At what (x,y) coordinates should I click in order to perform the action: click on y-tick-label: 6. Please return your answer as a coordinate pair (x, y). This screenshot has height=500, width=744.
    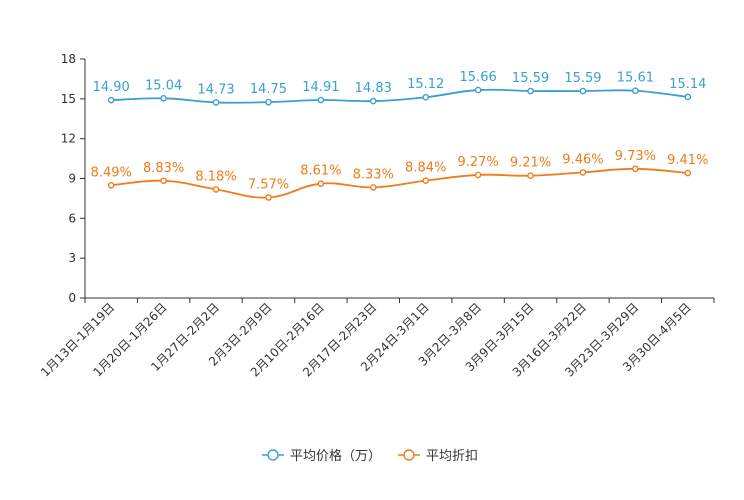
    Looking at the image, I should click on (72, 218).